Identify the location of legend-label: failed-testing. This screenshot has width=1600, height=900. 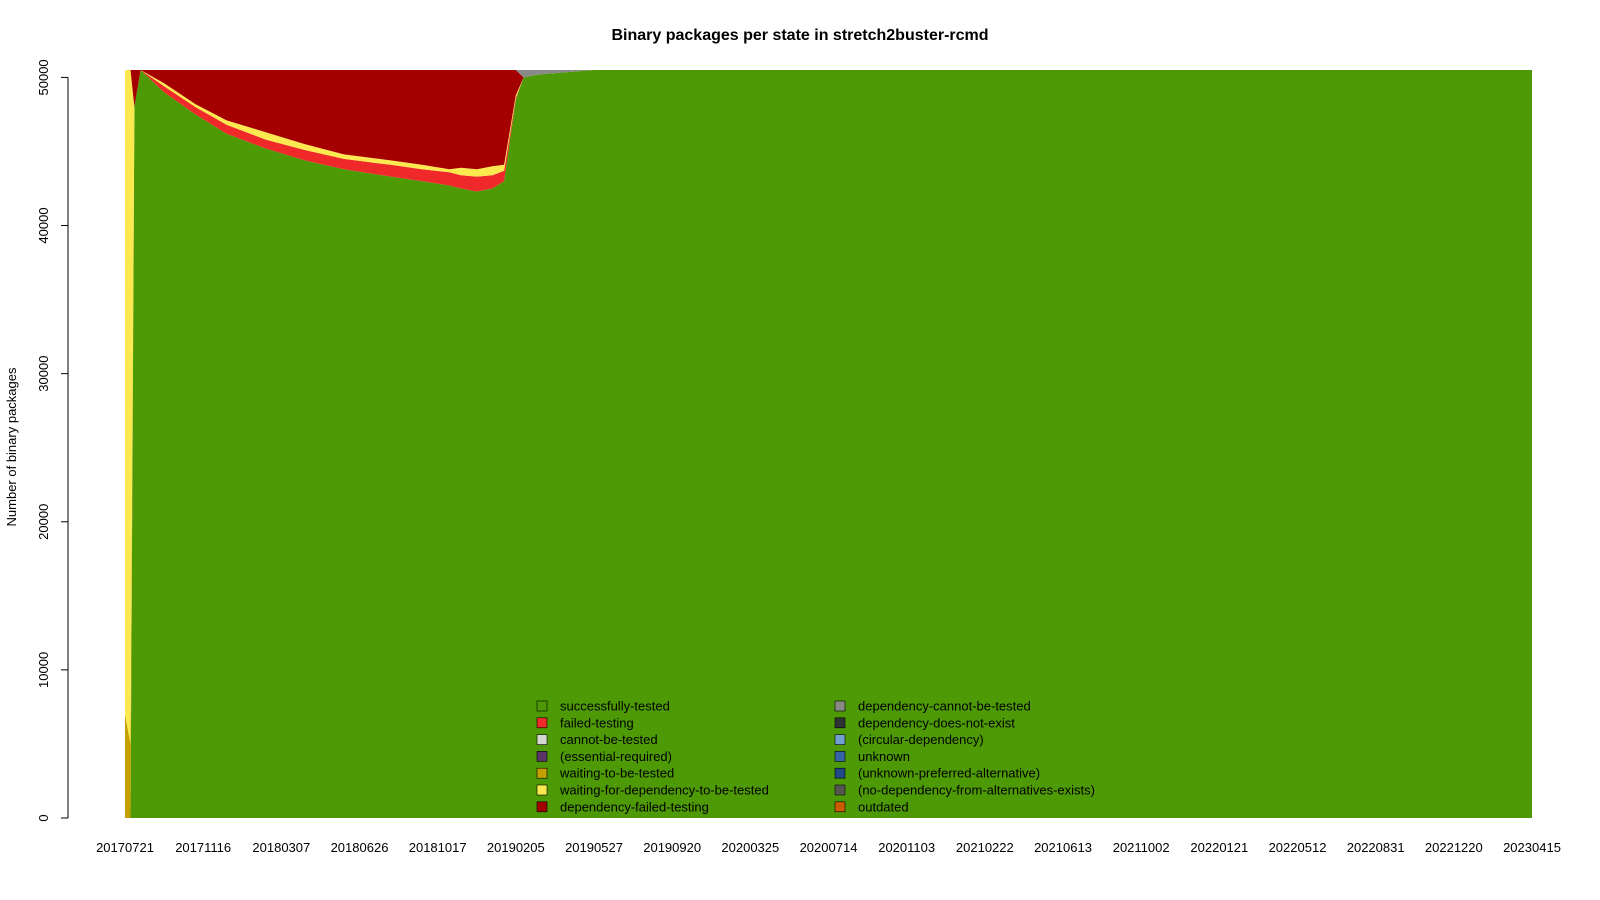
(597, 722).